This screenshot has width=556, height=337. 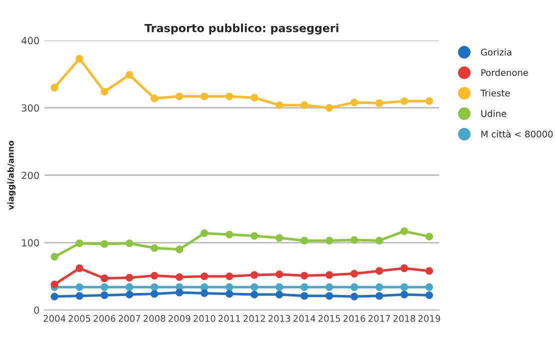 I want to click on legend-label: Pordenone, so click(x=504, y=72).